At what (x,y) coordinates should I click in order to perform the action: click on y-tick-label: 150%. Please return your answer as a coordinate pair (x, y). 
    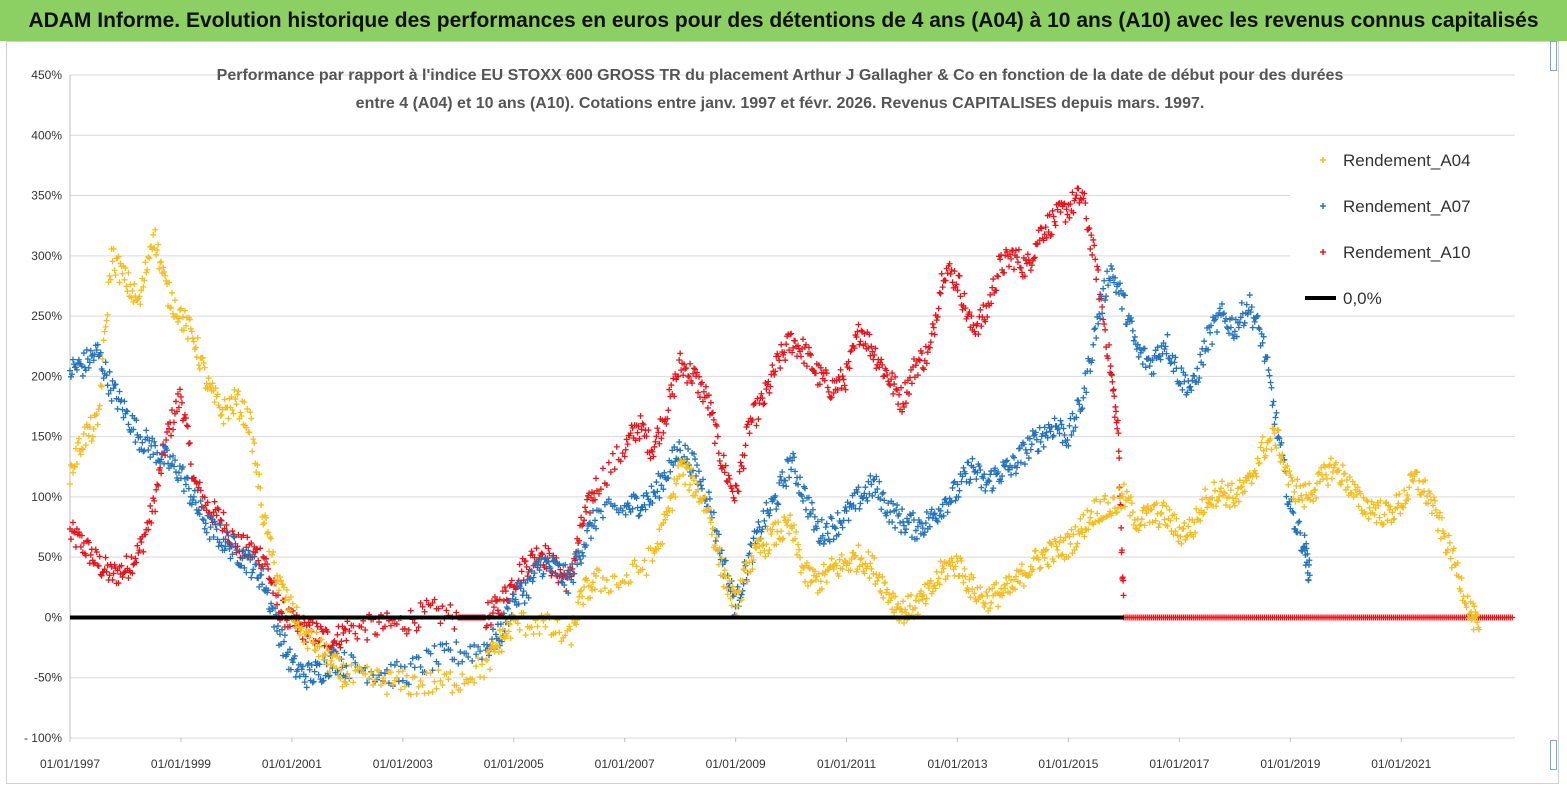
    Looking at the image, I should click on (46, 437).